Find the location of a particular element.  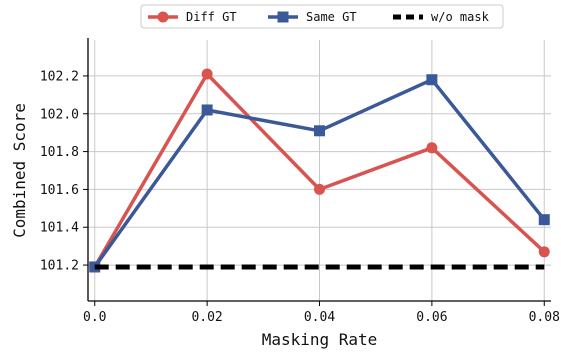

y-tick-label: 101.8 is located at coordinates (59, 152).